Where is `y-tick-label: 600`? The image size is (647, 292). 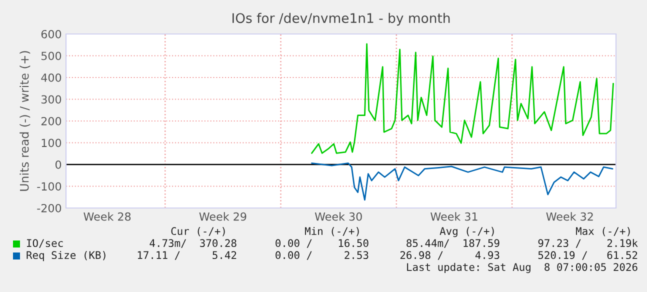 y-tick-label: 600 is located at coordinates (51, 34).